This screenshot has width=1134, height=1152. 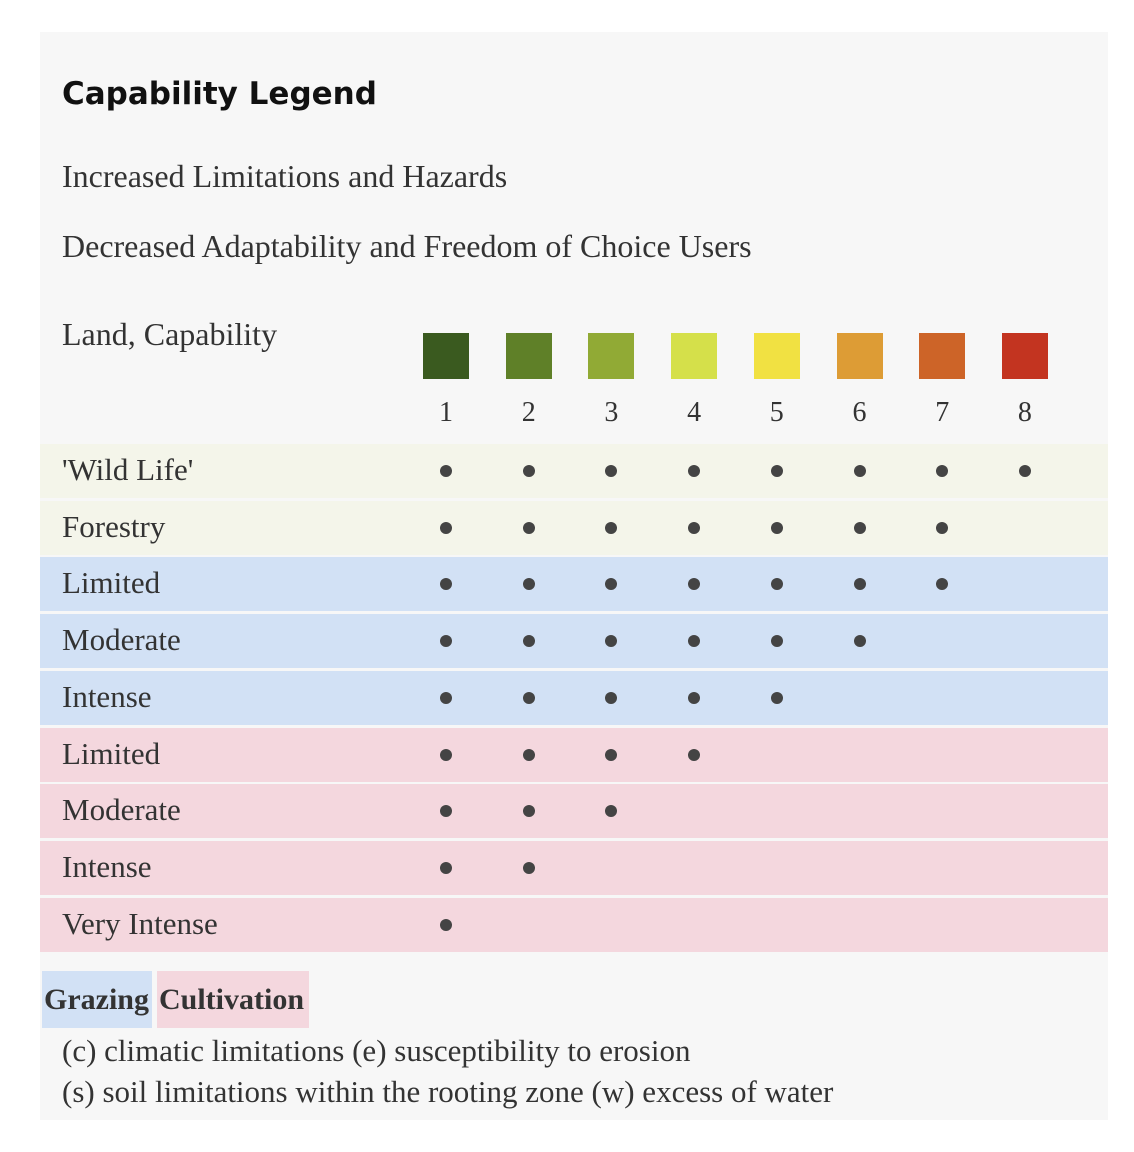 I want to click on class-2-swatch, so click(x=528, y=356).